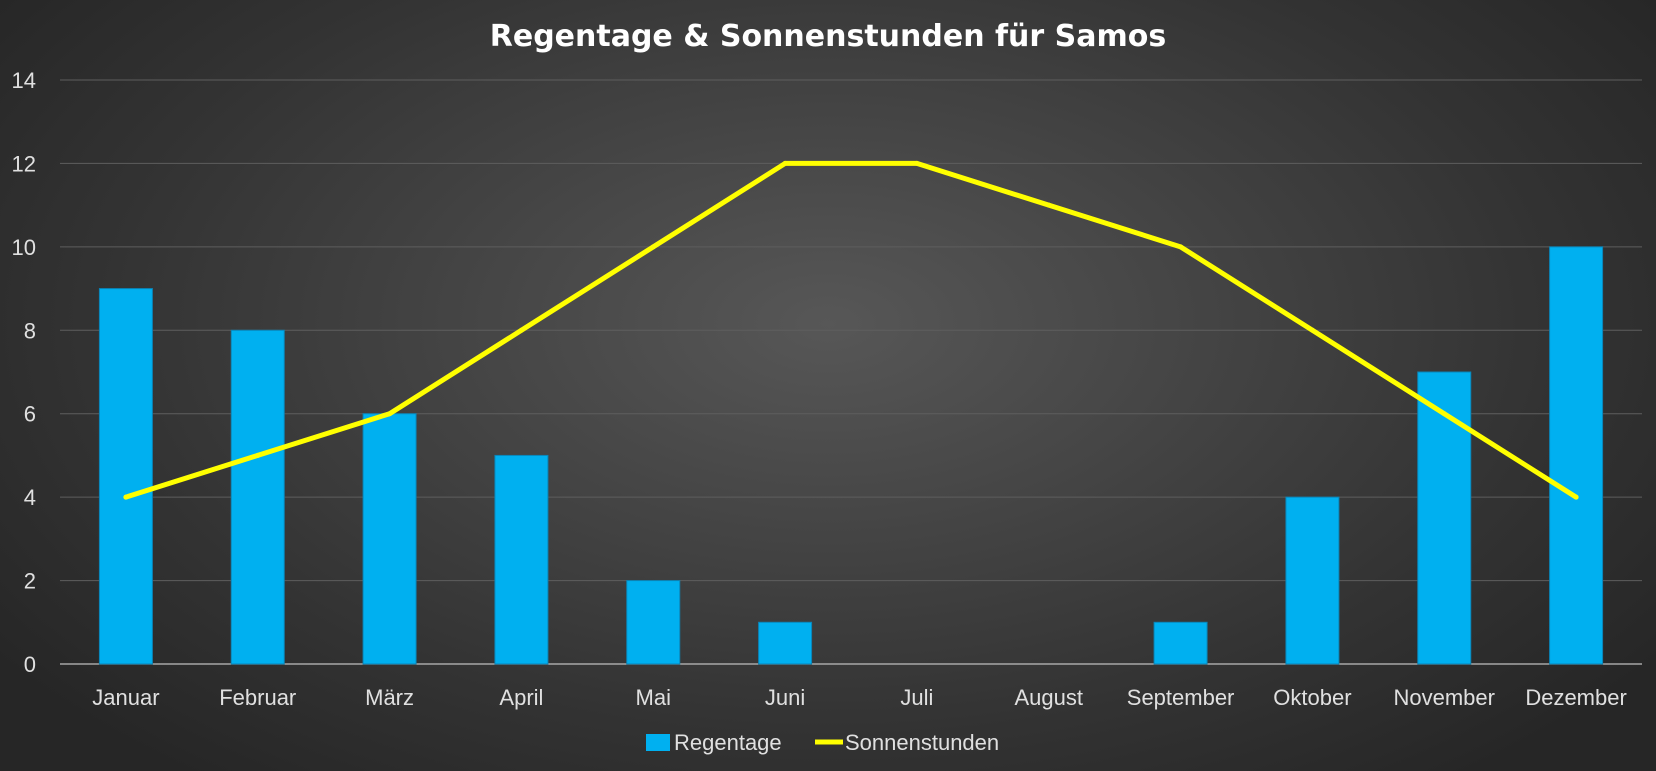 This screenshot has height=771, width=1656. What do you see at coordinates (1049, 697) in the screenshot?
I see `x-tick-label: August` at bounding box center [1049, 697].